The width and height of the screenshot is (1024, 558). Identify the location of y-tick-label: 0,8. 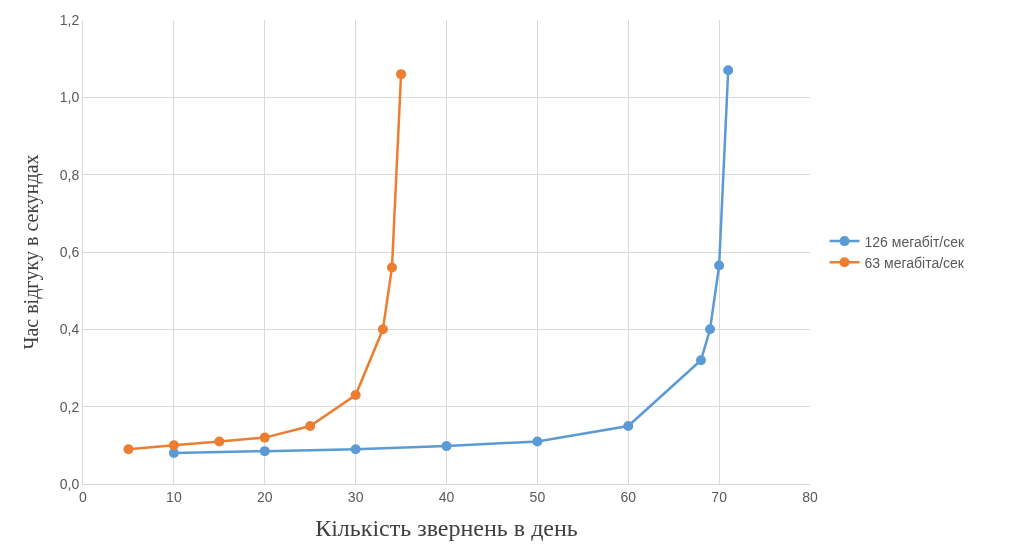
(69, 174).